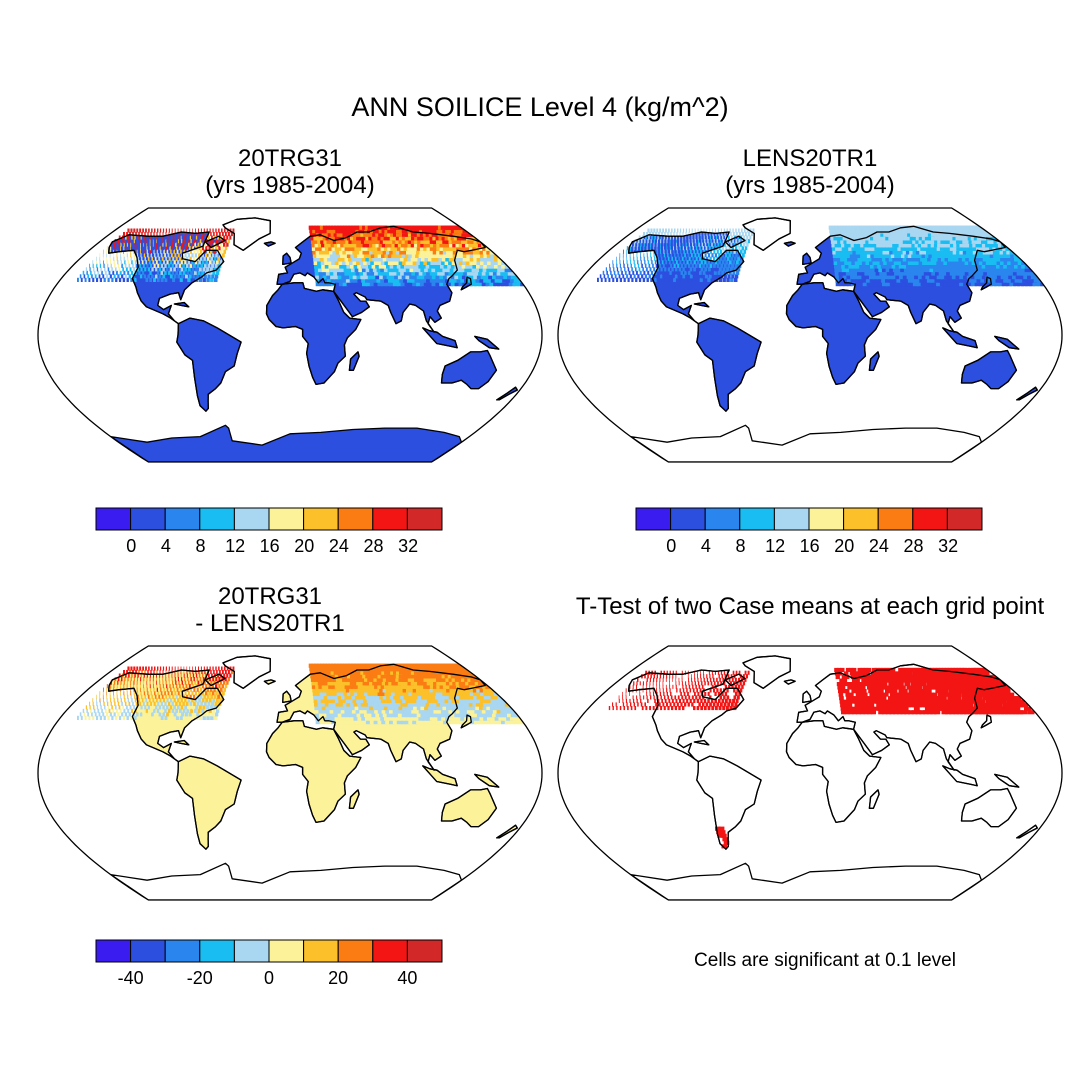 The image size is (1080, 1080). What do you see at coordinates (215, 242) in the screenshot?
I see `coastline-baffin` at bounding box center [215, 242].